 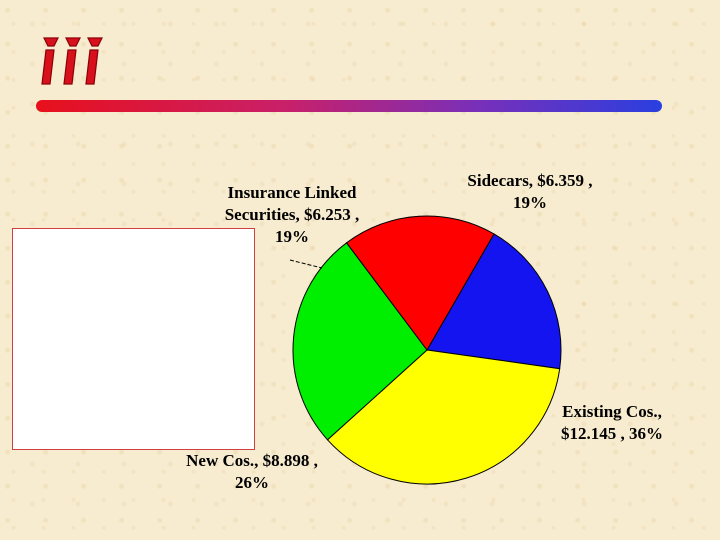 What do you see at coordinates (252, 471) in the screenshot?
I see `pie-label-new-cos: New Cos., $8.898 , 26%` at bounding box center [252, 471].